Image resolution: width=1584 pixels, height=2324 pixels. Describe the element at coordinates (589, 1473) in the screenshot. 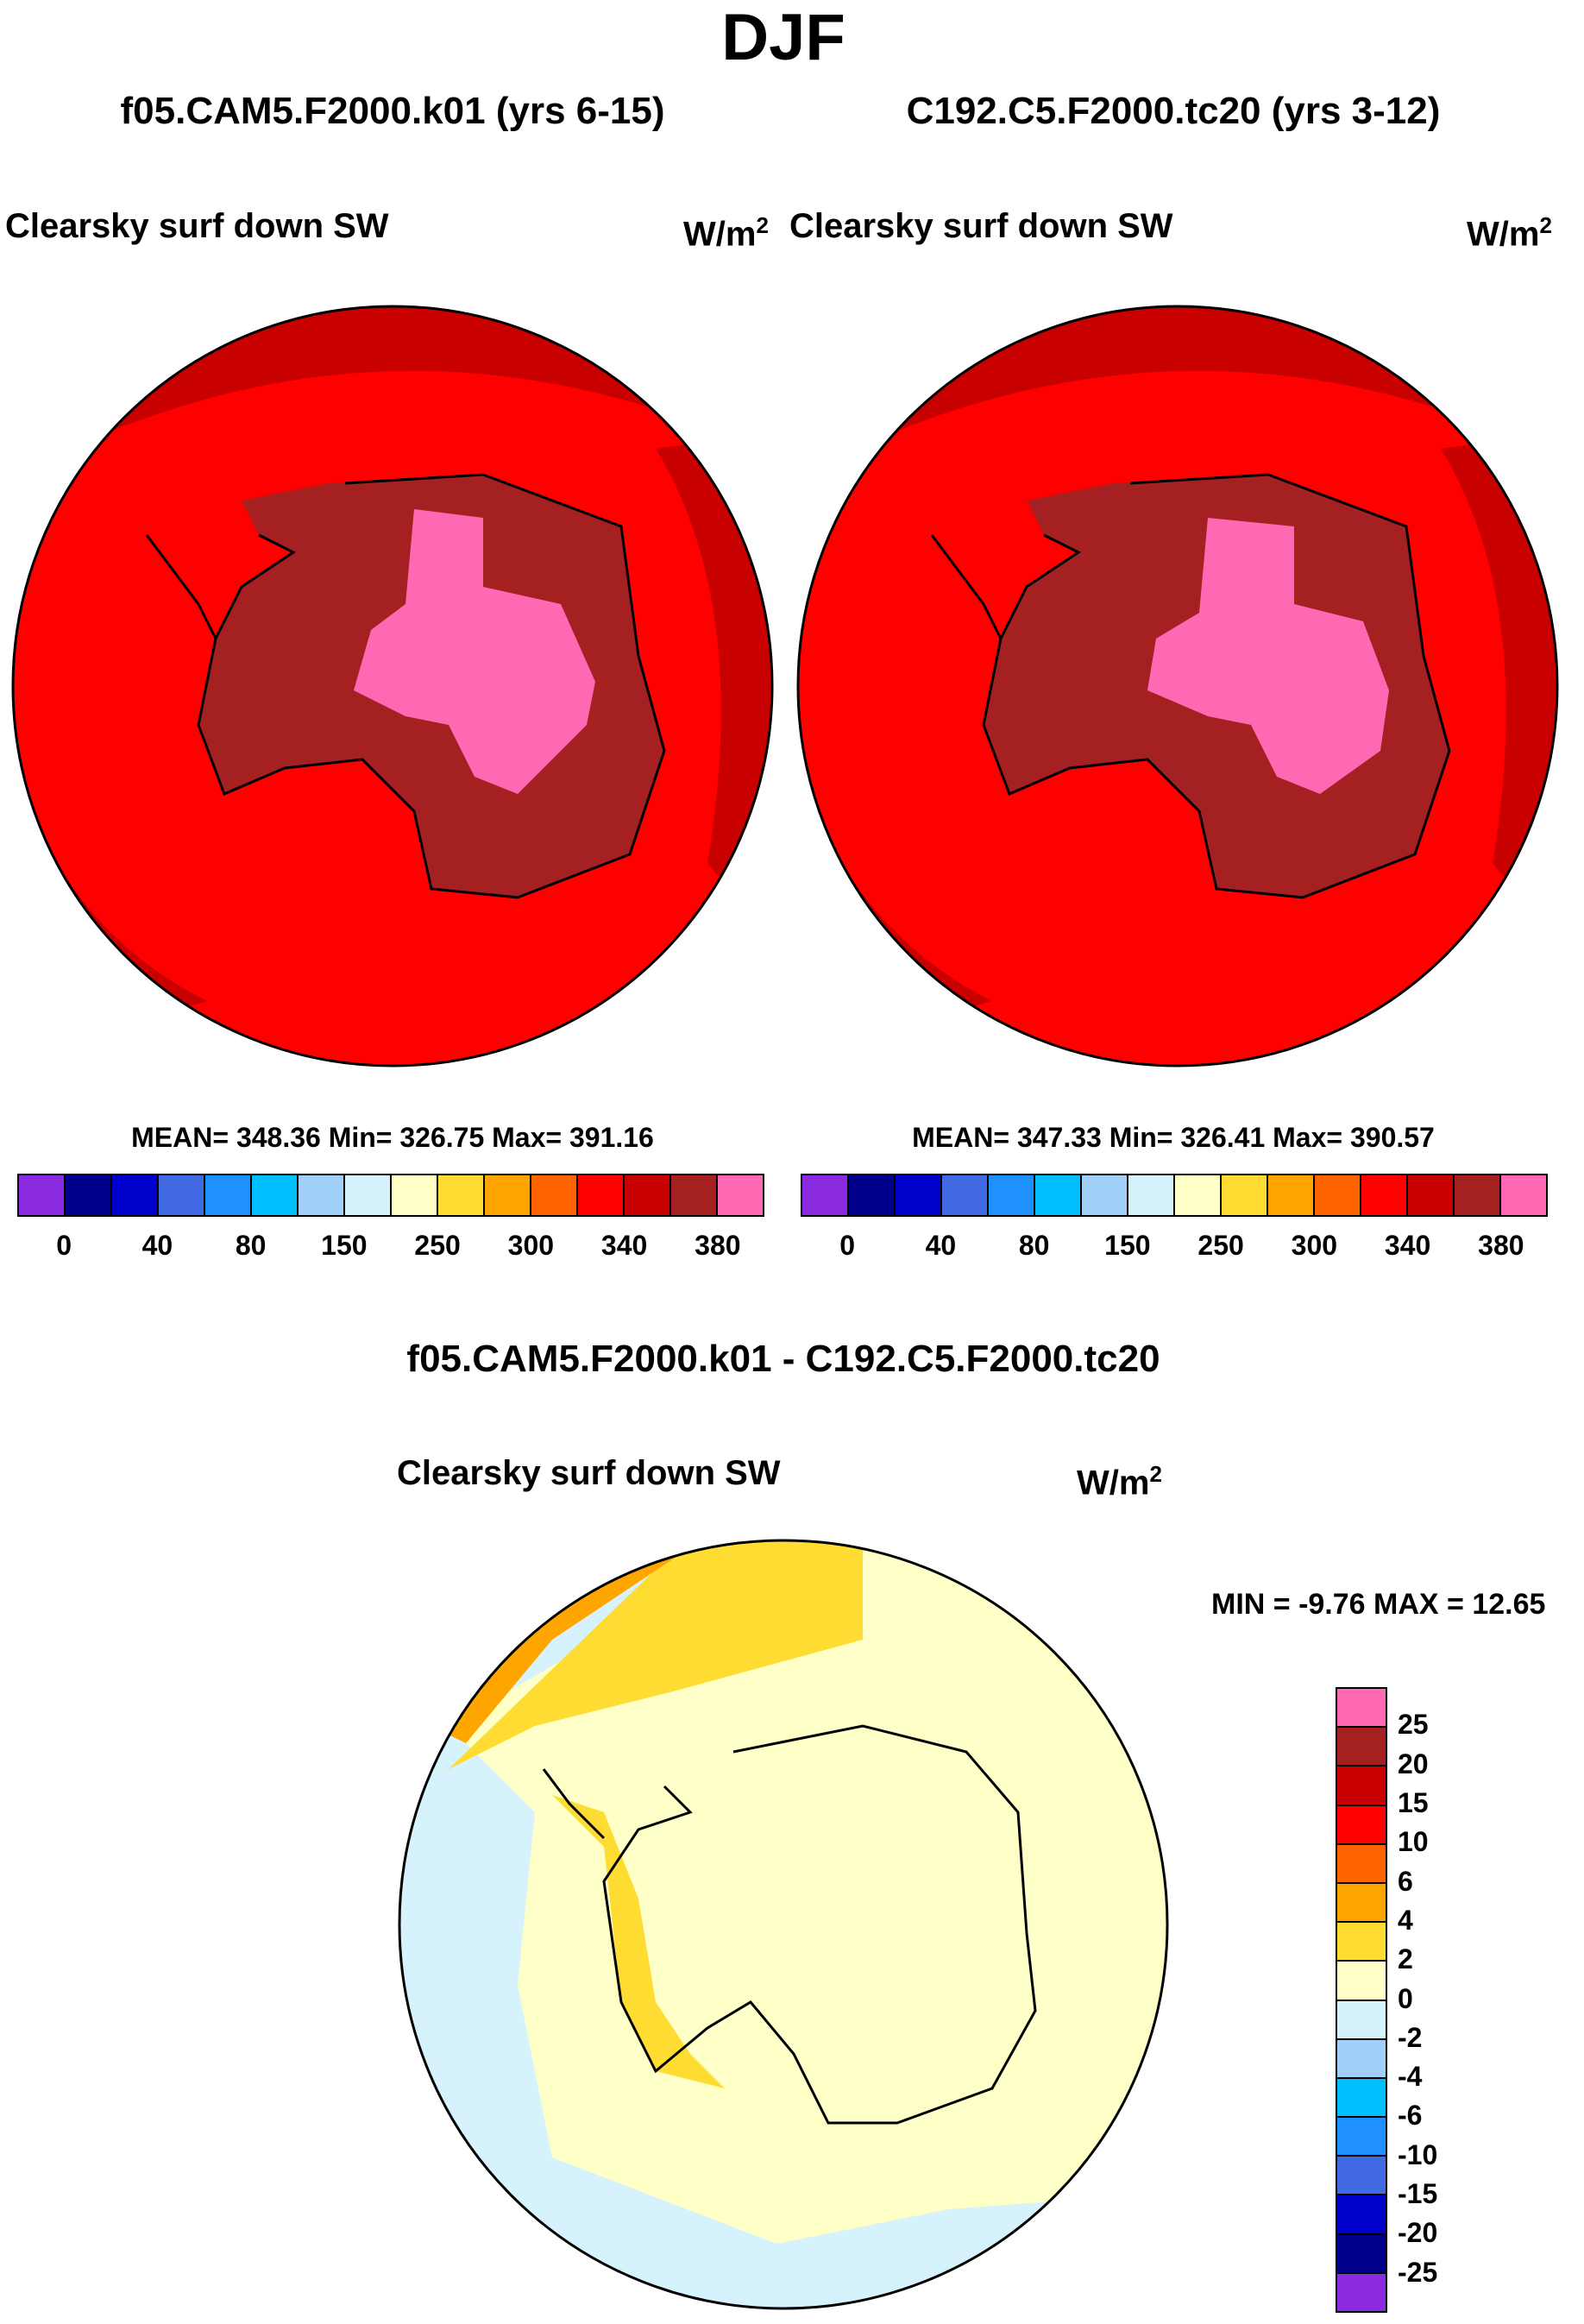

I see `diff-variable-label: Clearsky surf down SW` at that location.